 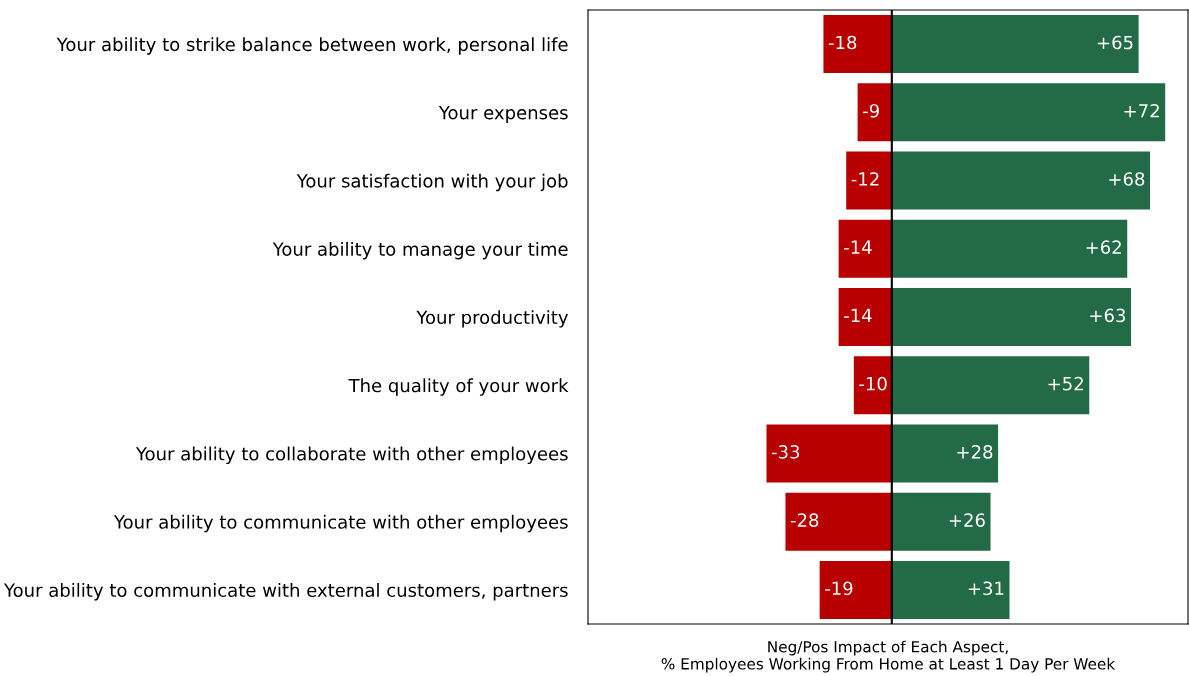 What do you see at coordinates (975, 452) in the screenshot?
I see `data-label: +28` at bounding box center [975, 452].